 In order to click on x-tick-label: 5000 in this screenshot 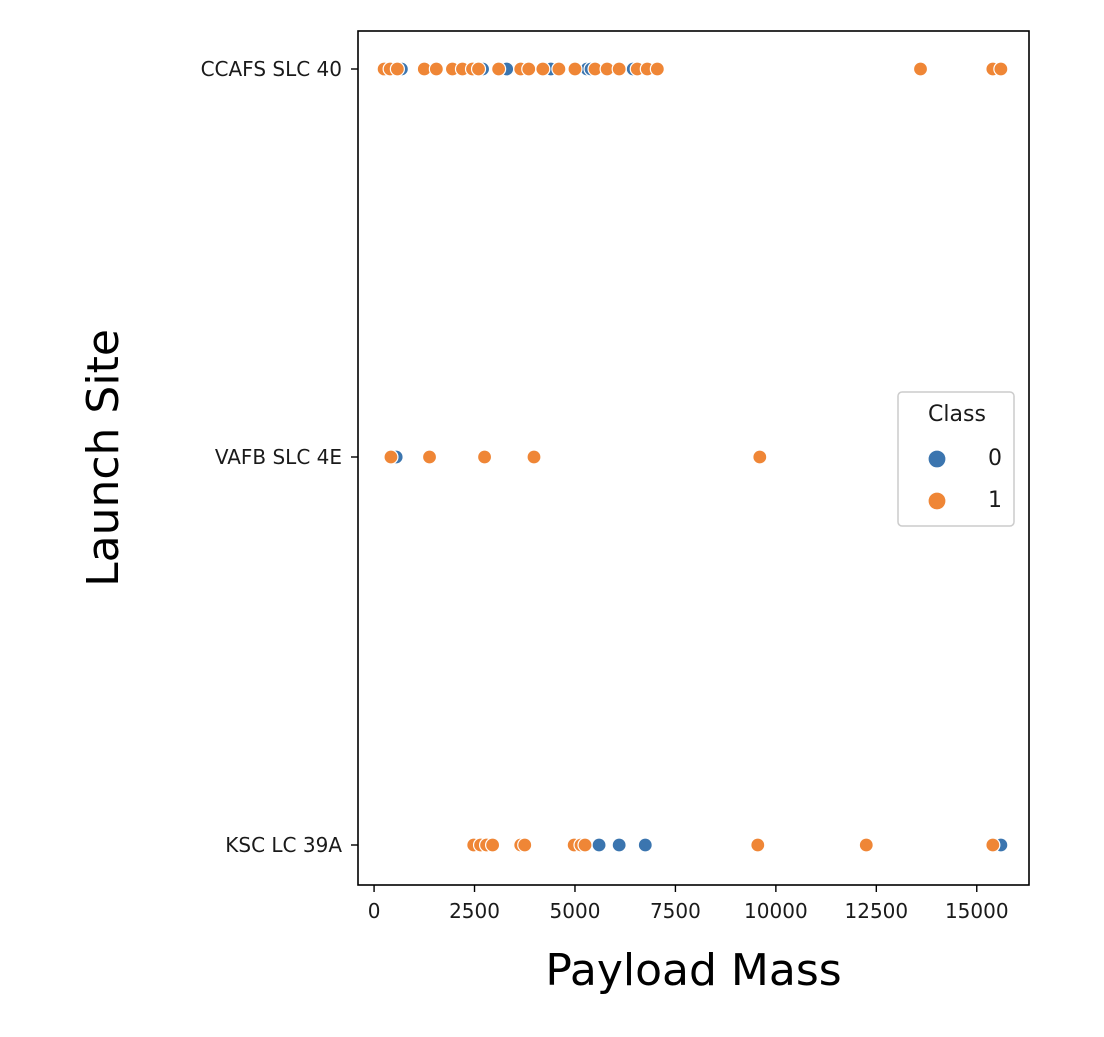, I will do `click(575, 911)`.